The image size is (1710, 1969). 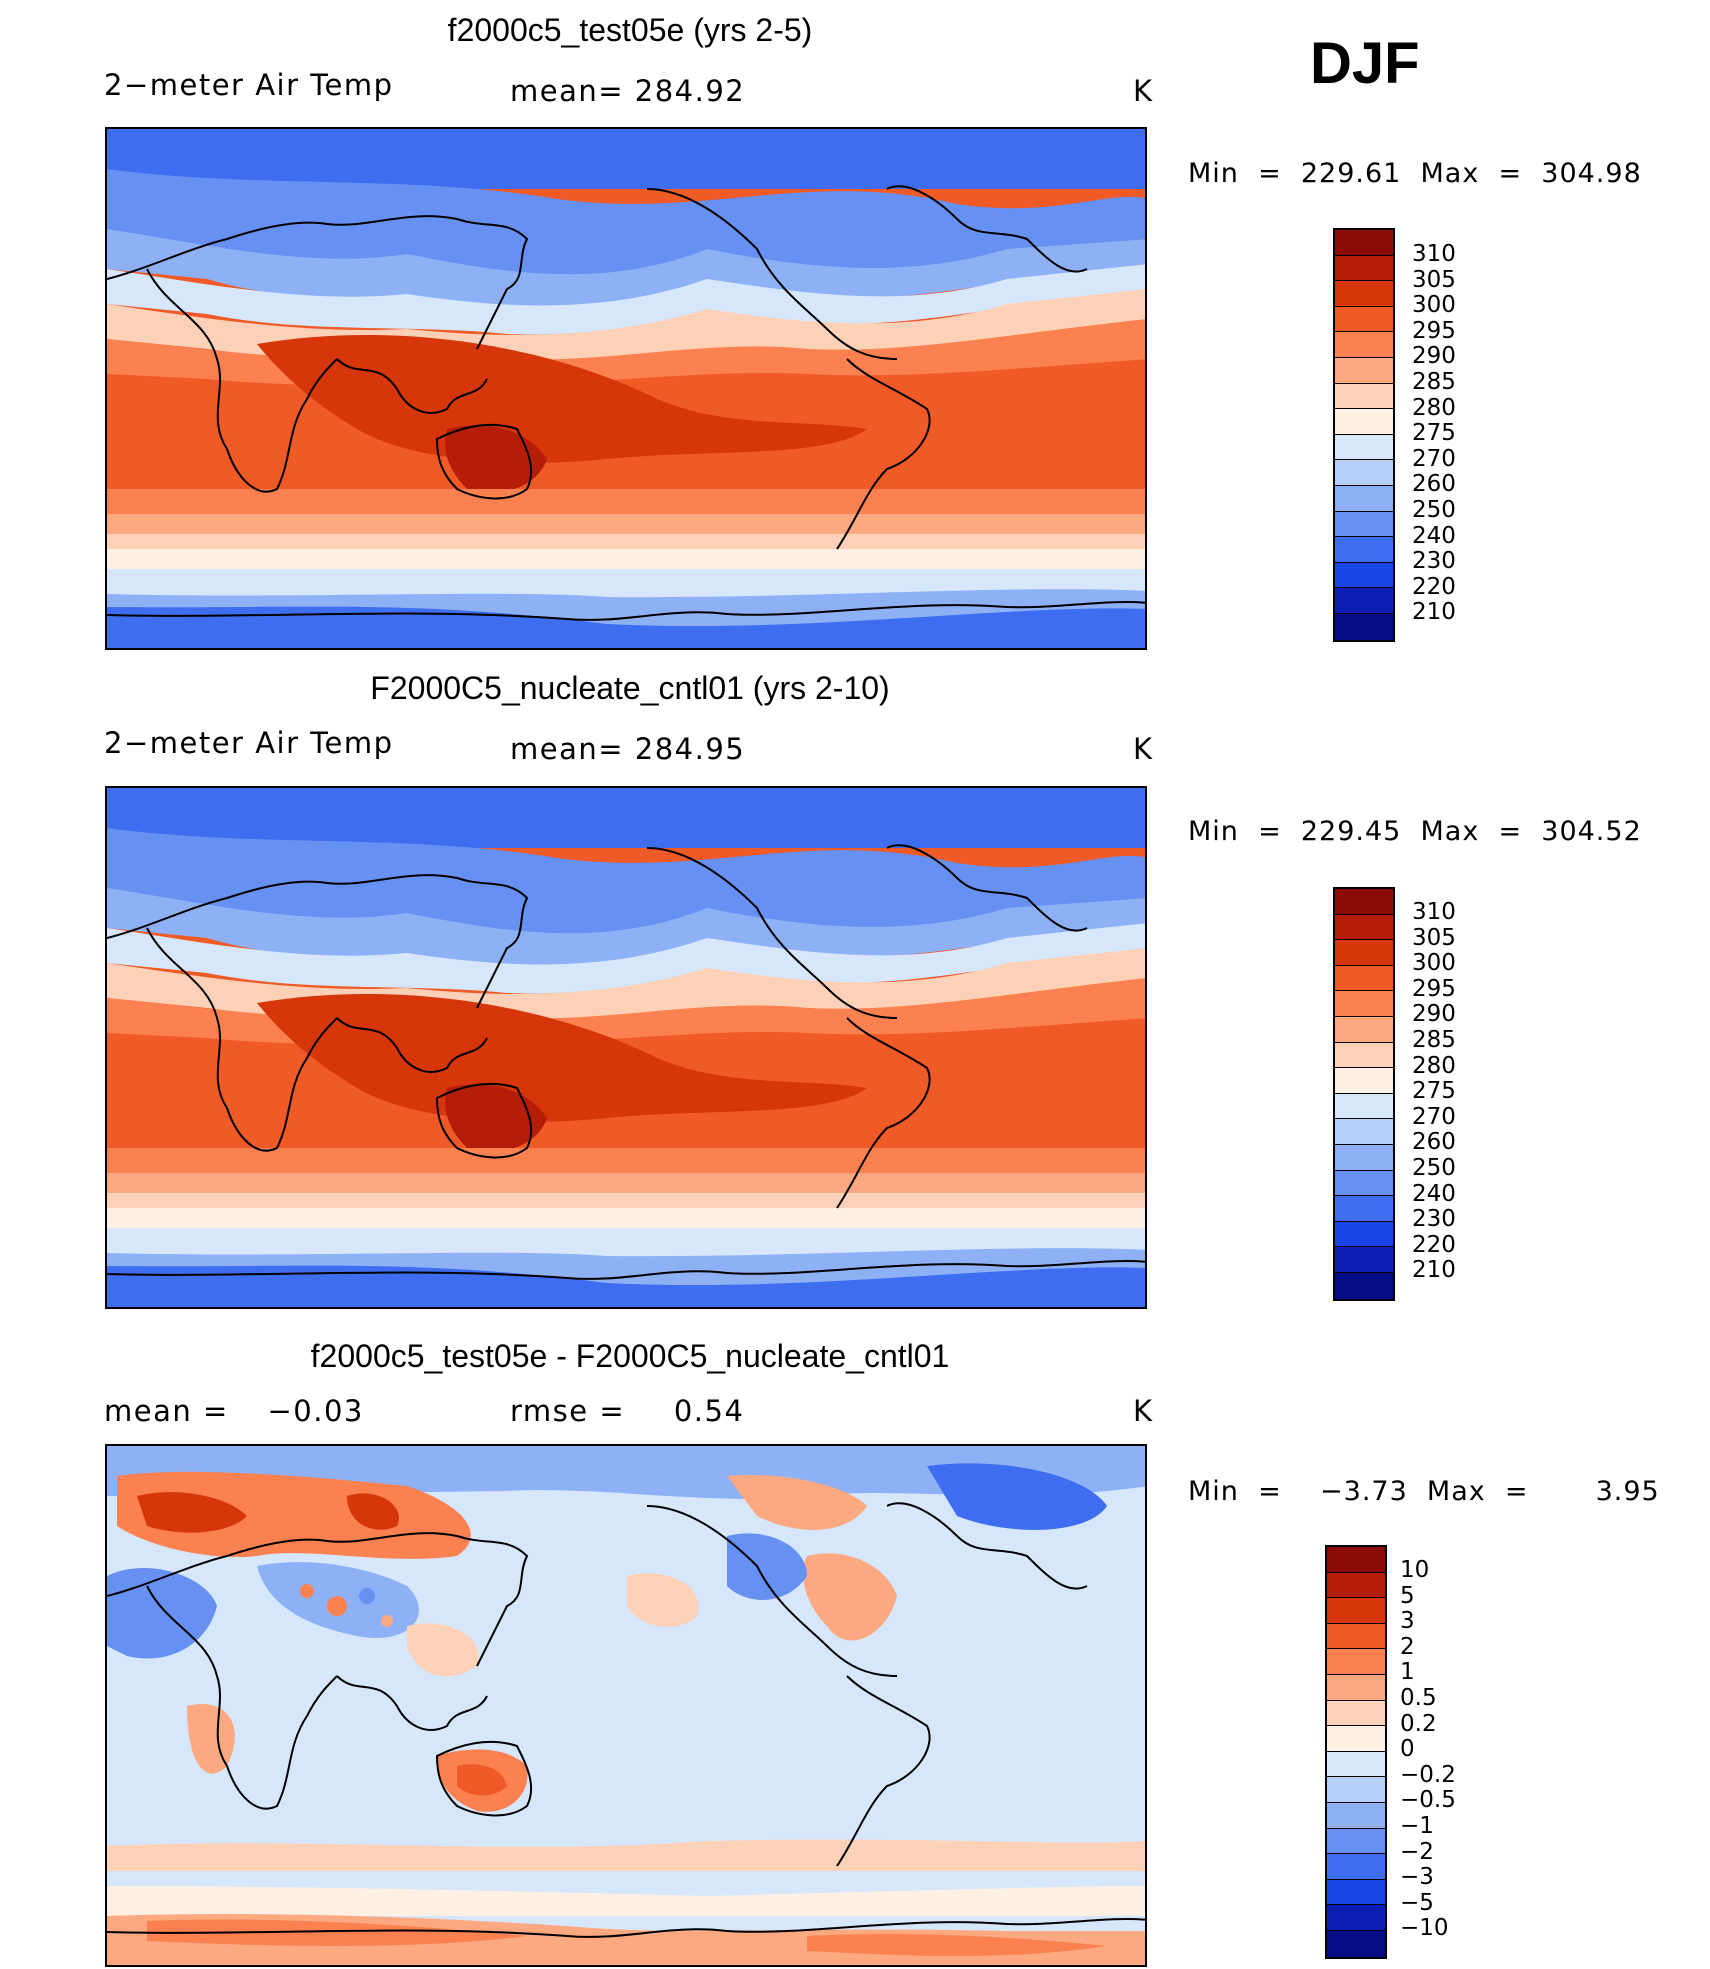 What do you see at coordinates (1415, 831) in the screenshot?
I see `panel2-minmax: Min = 229.45 Max = 304.52` at bounding box center [1415, 831].